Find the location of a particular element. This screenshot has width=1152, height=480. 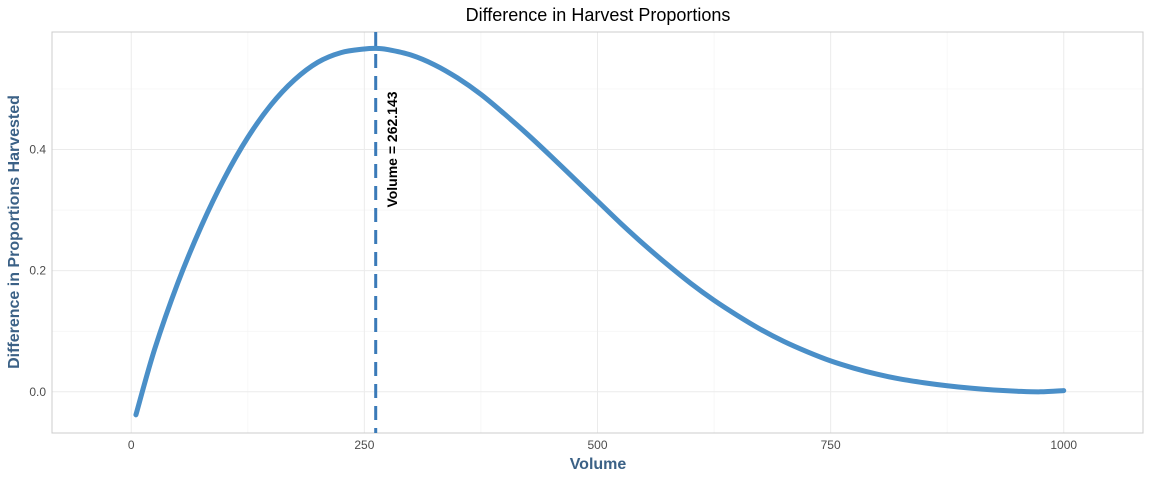

x-tick-label: 500 is located at coordinates (597, 445).